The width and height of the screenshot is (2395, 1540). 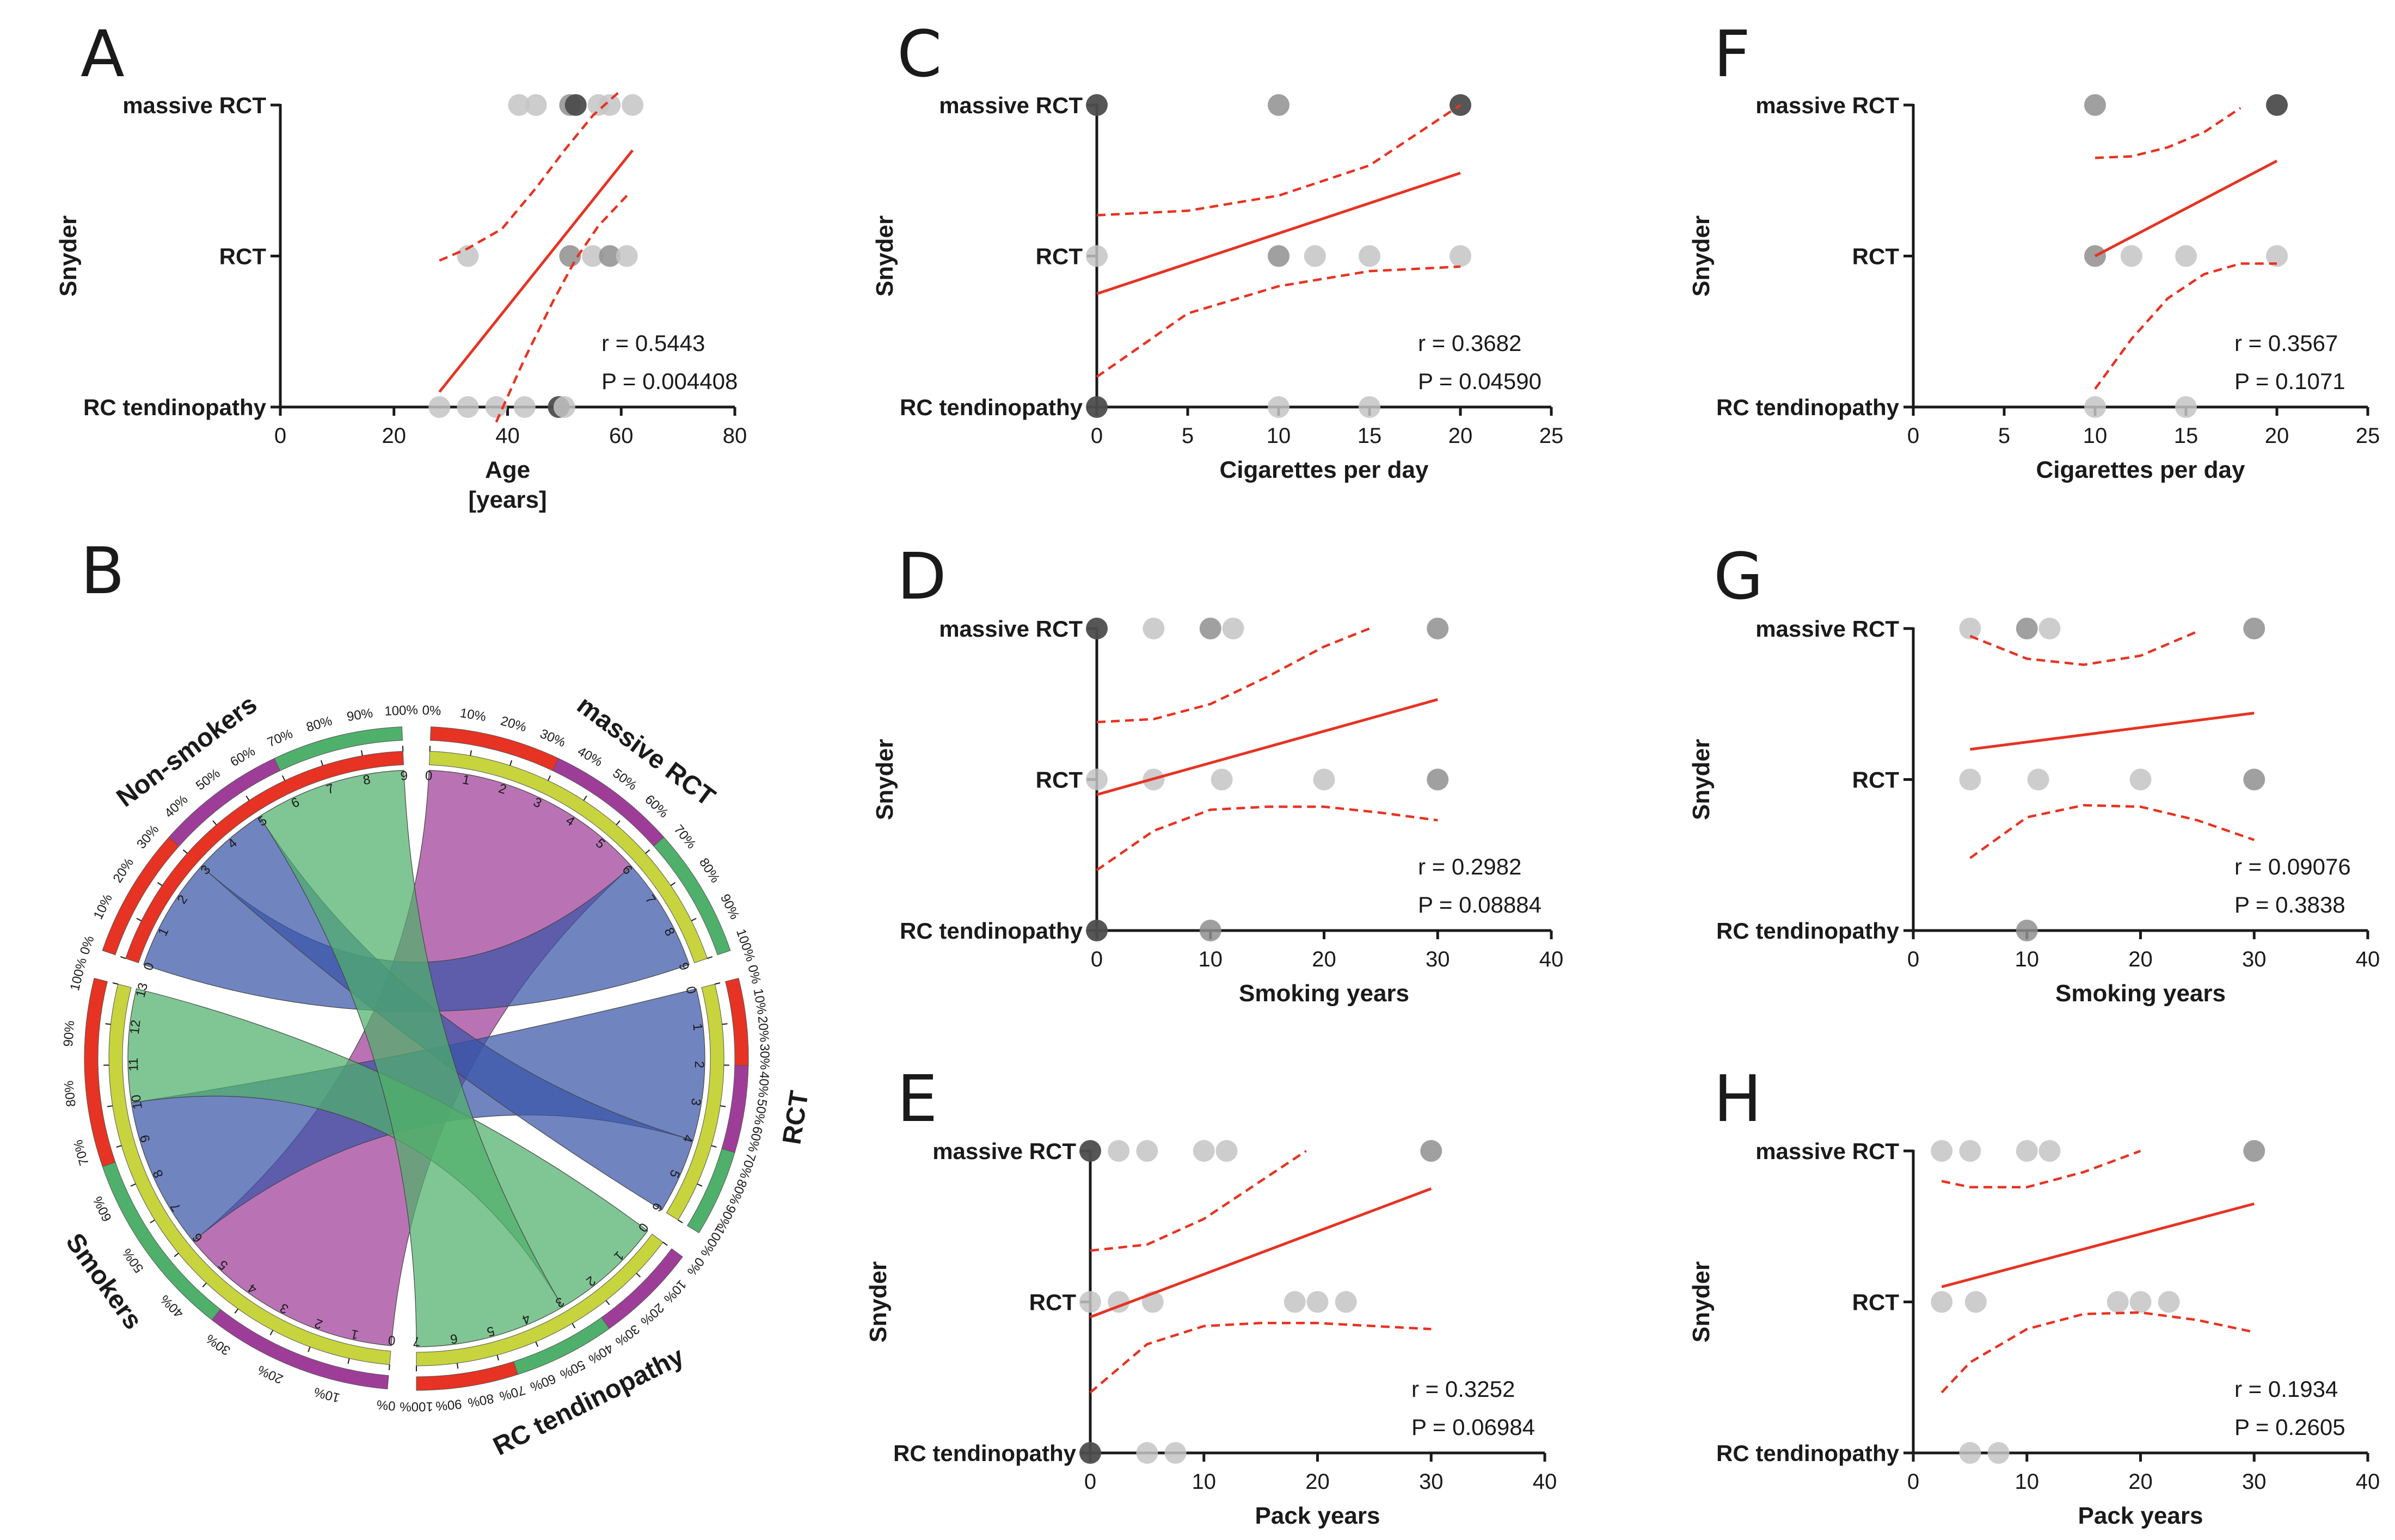 What do you see at coordinates (2095, 436) in the screenshot?
I see `x-tick-label: 10` at bounding box center [2095, 436].